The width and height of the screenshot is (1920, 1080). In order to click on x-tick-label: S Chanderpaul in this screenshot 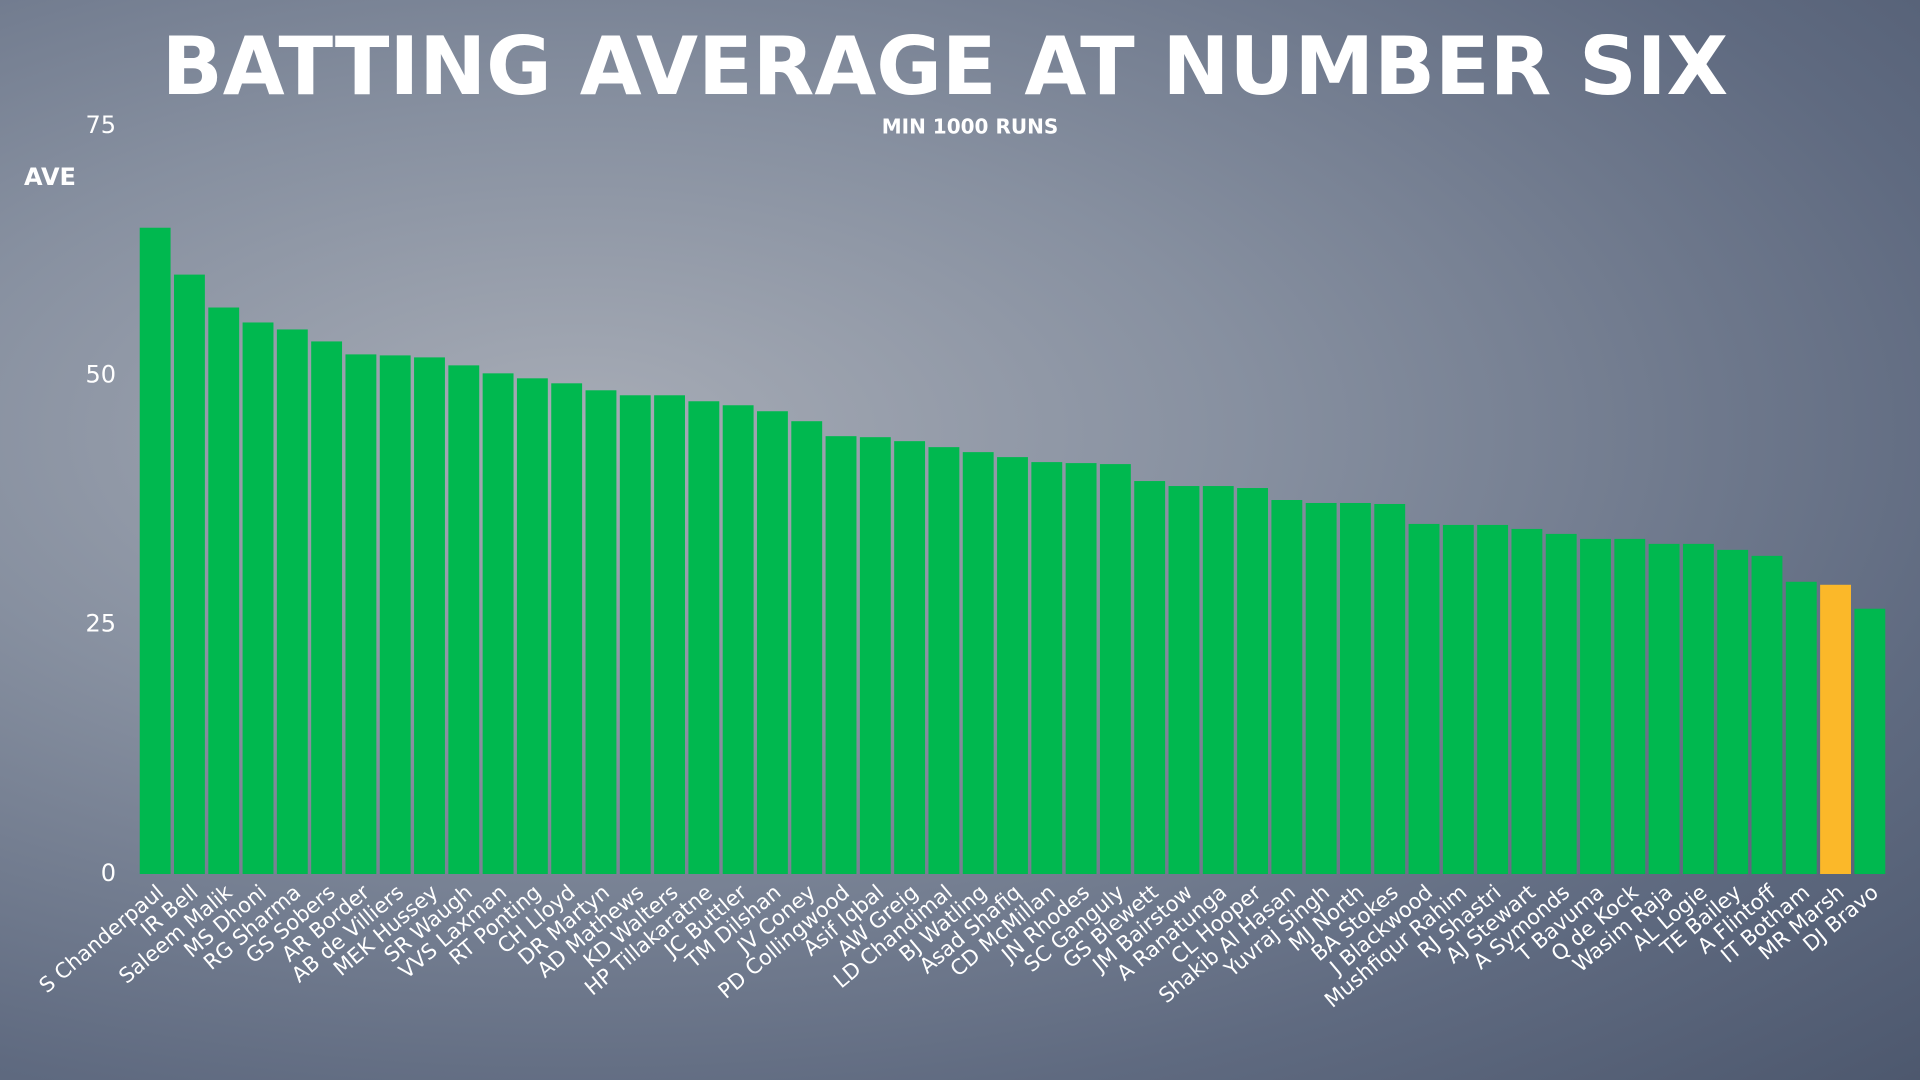, I will do `click(102, 939)`.